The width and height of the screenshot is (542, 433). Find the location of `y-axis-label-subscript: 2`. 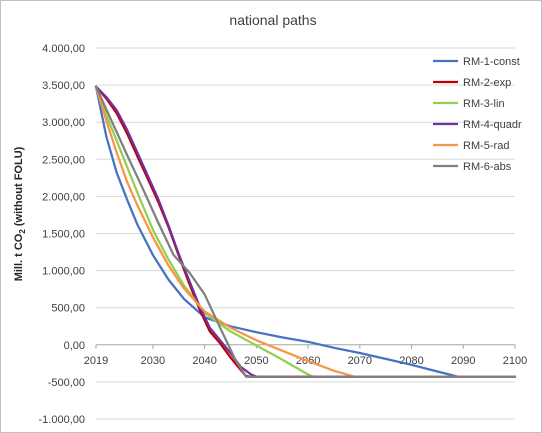

y-axis-label-subscript: 2 is located at coordinates (22, 231).